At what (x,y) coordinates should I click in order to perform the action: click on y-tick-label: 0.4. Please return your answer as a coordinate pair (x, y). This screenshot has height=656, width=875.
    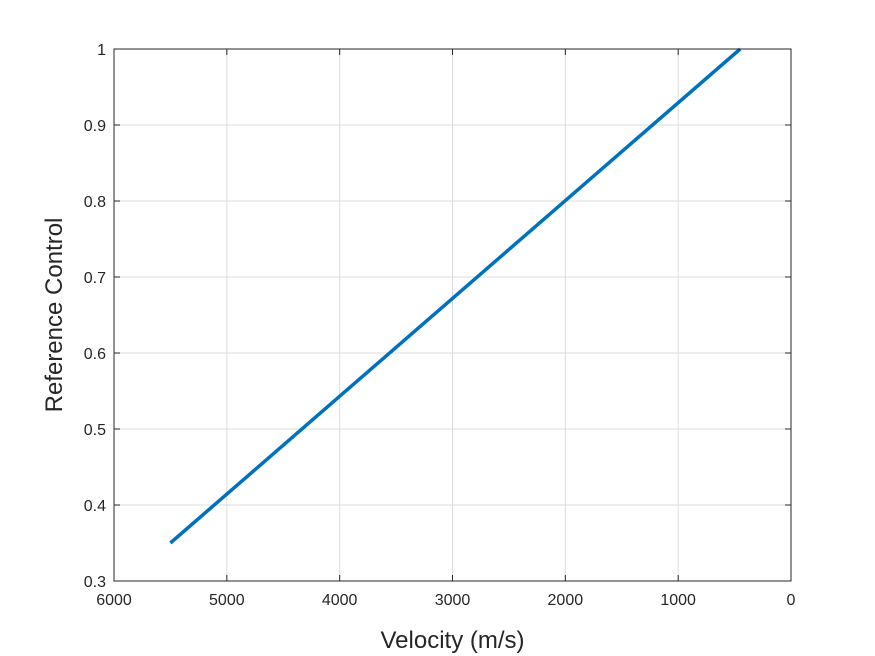
    Looking at the image, I should click on (95, 506).